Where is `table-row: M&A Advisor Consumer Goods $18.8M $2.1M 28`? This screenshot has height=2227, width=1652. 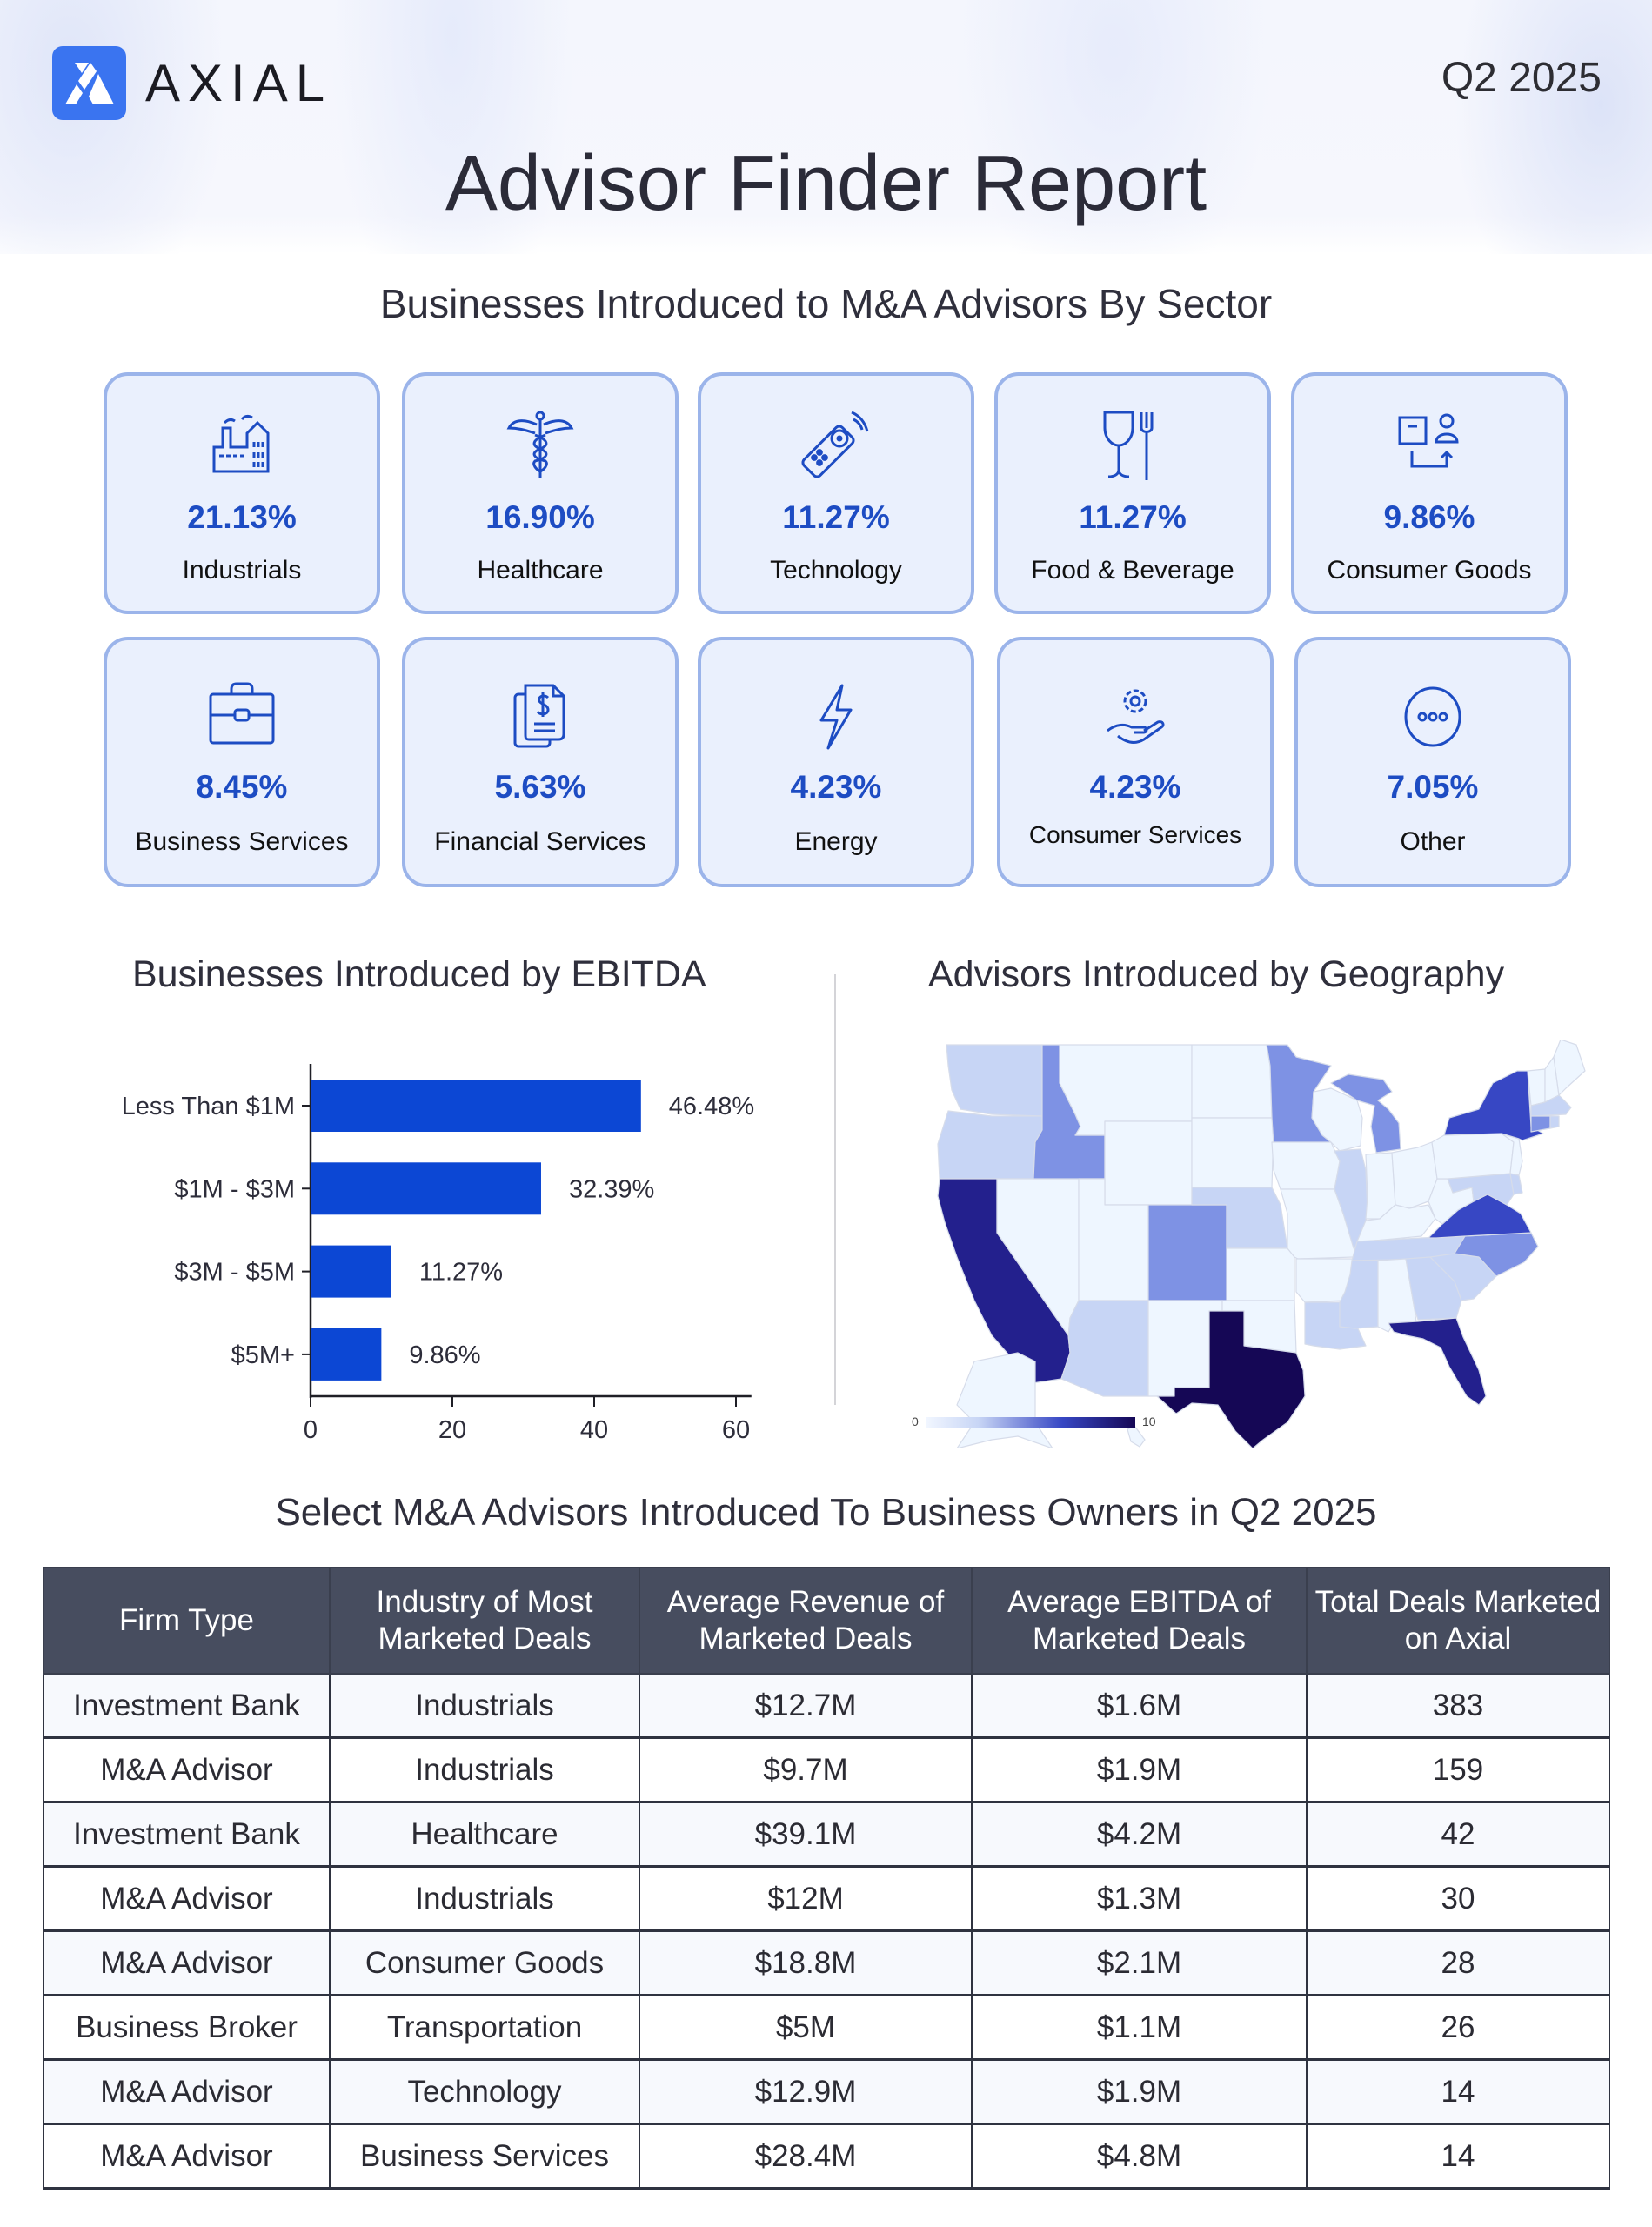 table-row: M&A Advisor Consumer Goods $18.8M $2.1M 28 is located at coordinates (826, 1963).